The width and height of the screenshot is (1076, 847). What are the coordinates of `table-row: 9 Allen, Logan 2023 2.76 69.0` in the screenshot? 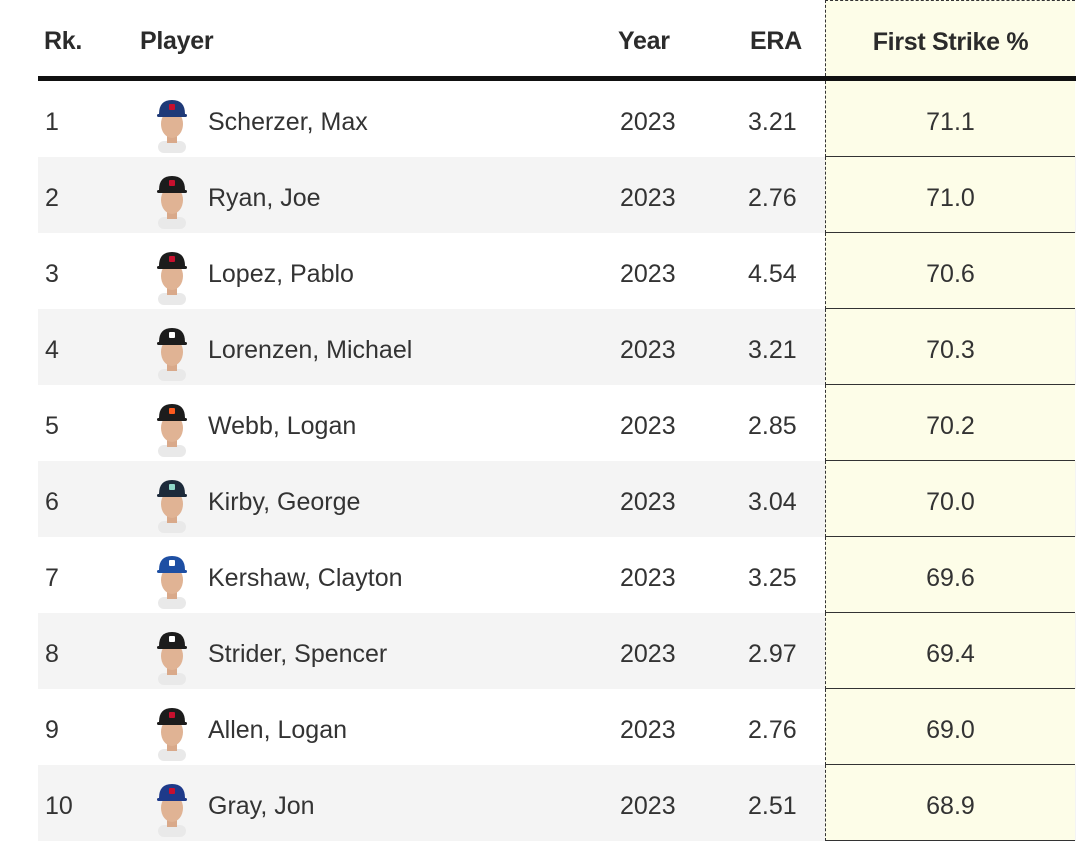 It's located at (557, 727).